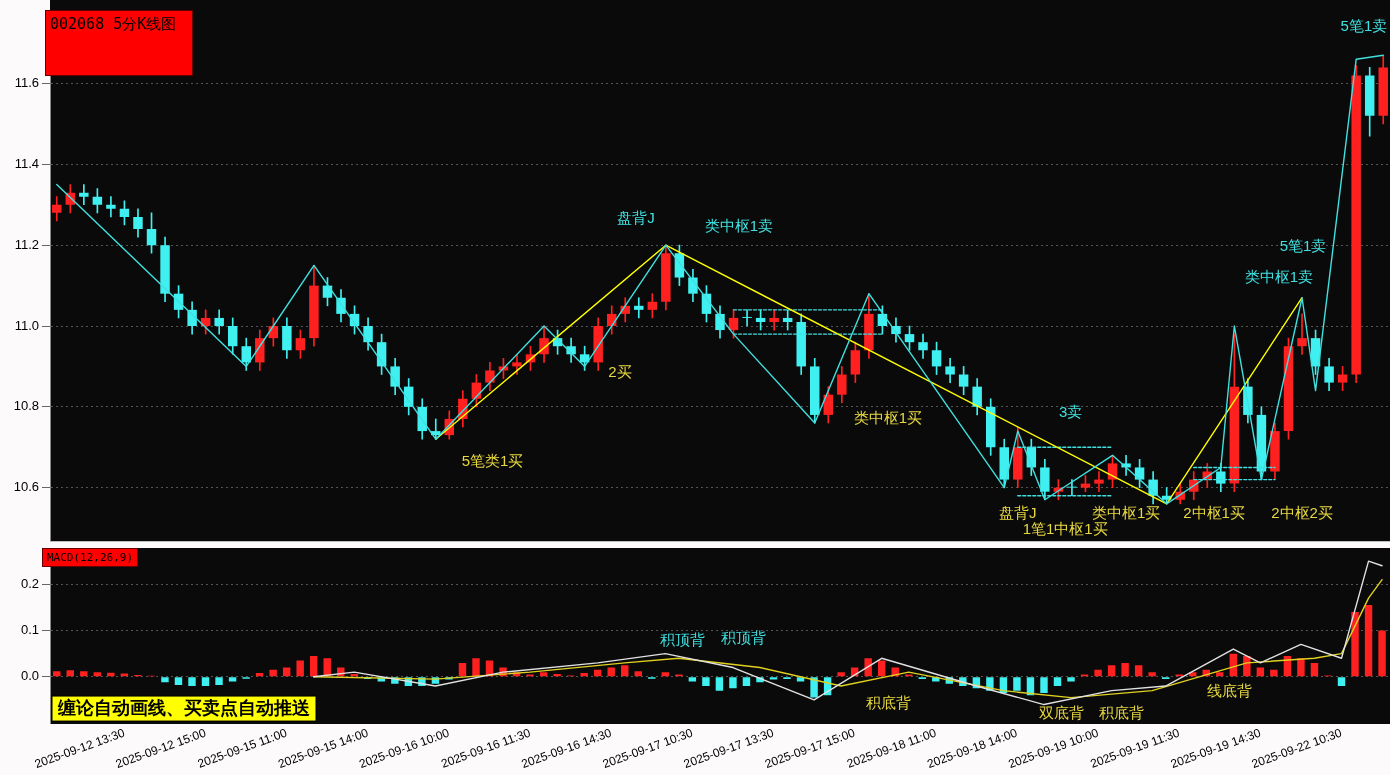 This screenshot has height=775, width=1390. What do you see at coordinates (1214, 513) in the screenshot?
I see `annotation: 2中枢1买` at bounding box center [1214, 513].